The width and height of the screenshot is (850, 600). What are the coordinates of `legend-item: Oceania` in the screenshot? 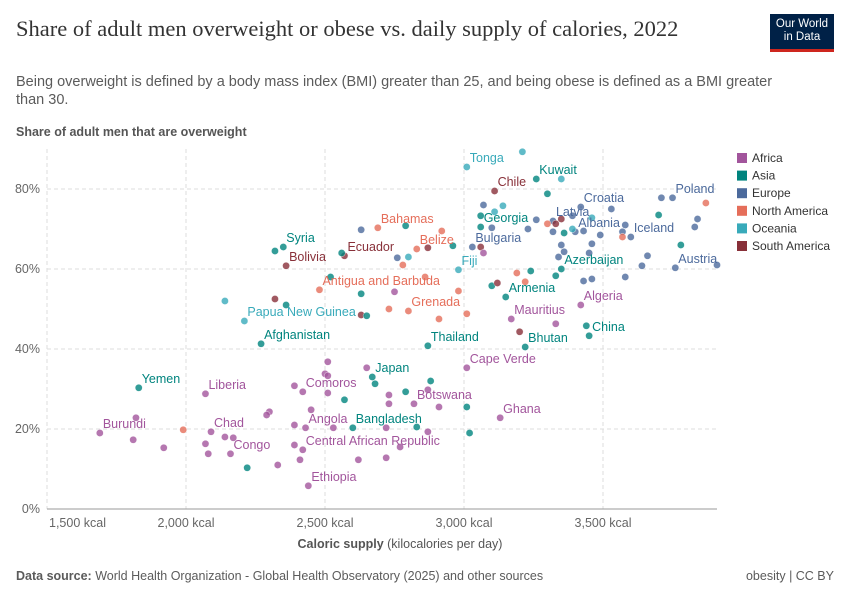 It's located at (774, 228).